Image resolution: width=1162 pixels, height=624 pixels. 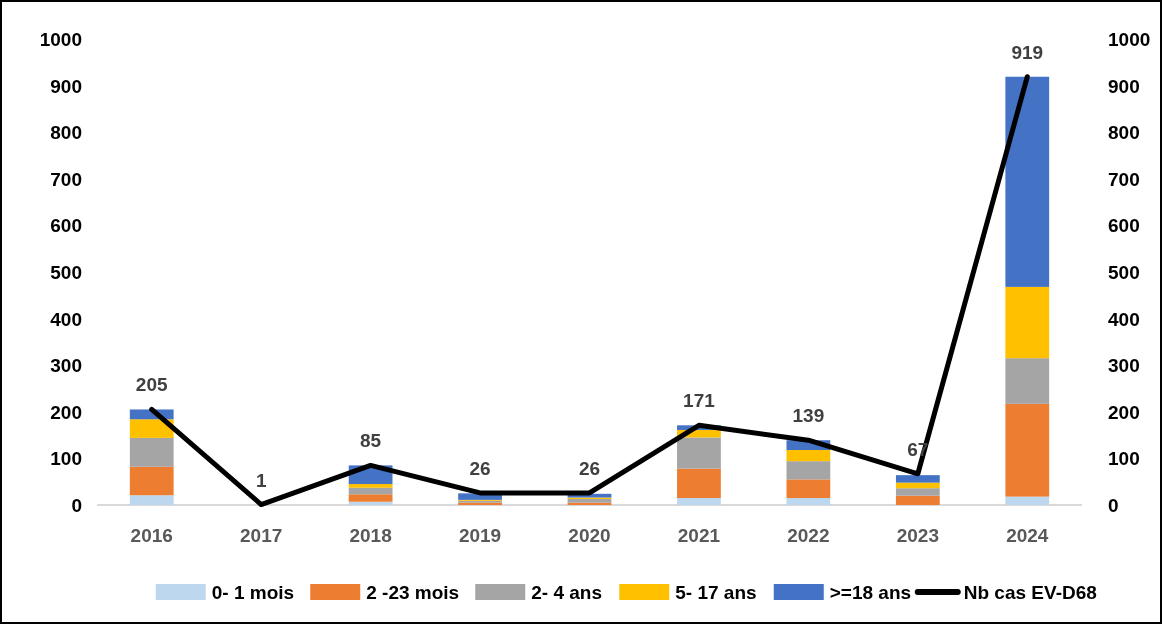 What do you see at coordinates (66, 179) in the screenshot?
I see `y-tick-label: 700` at bounding box center [66, 179].